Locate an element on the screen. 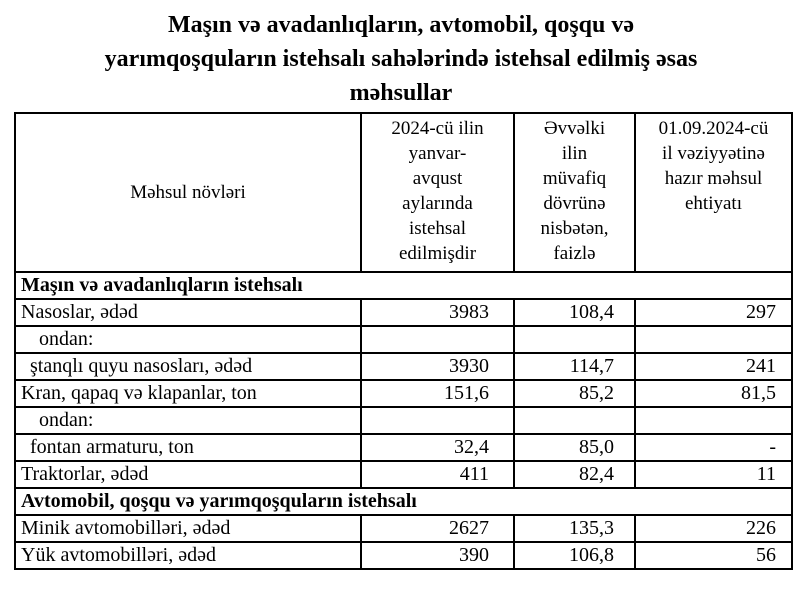 Image resolution: width=802 pixels, height=593 pixels. section-row-machines: Maşın və avadanlıqların istehsalı is located at coordinates (403, 285).